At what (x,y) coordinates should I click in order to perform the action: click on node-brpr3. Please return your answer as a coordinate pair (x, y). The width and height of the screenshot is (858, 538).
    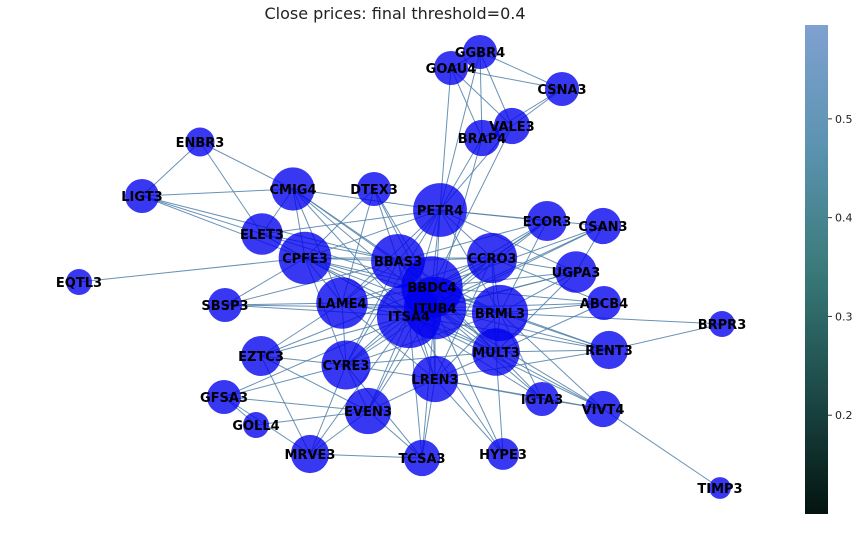
    Looking at the image, I should click on (722, 324).